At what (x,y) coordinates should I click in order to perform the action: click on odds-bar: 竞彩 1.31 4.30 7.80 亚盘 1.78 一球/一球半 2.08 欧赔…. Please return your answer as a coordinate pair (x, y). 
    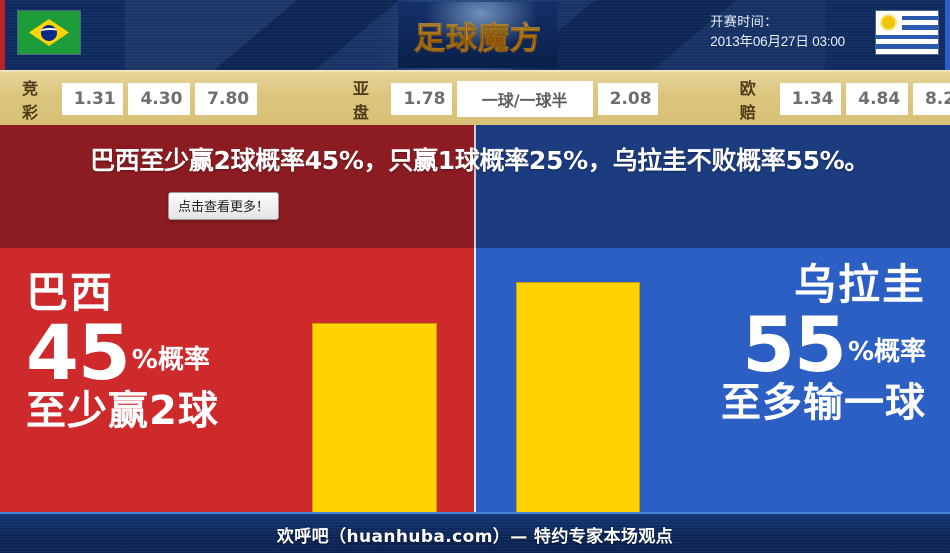
    Looking at the image, I should click on (475, 97).